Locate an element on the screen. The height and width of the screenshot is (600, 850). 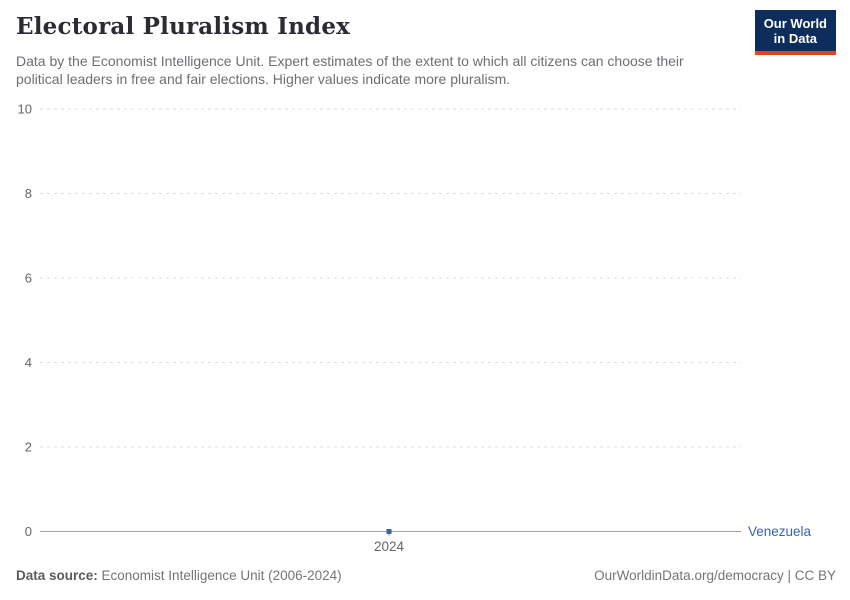
y-axis-tick-label: 2 is located at coordinates (28, 447).